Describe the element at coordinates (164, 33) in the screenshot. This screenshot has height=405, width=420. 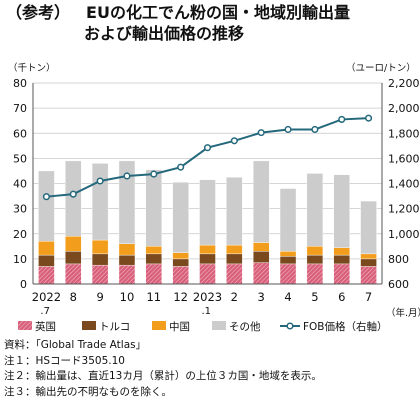
I see `title-line-2: および輸出価格の推移` at that location.